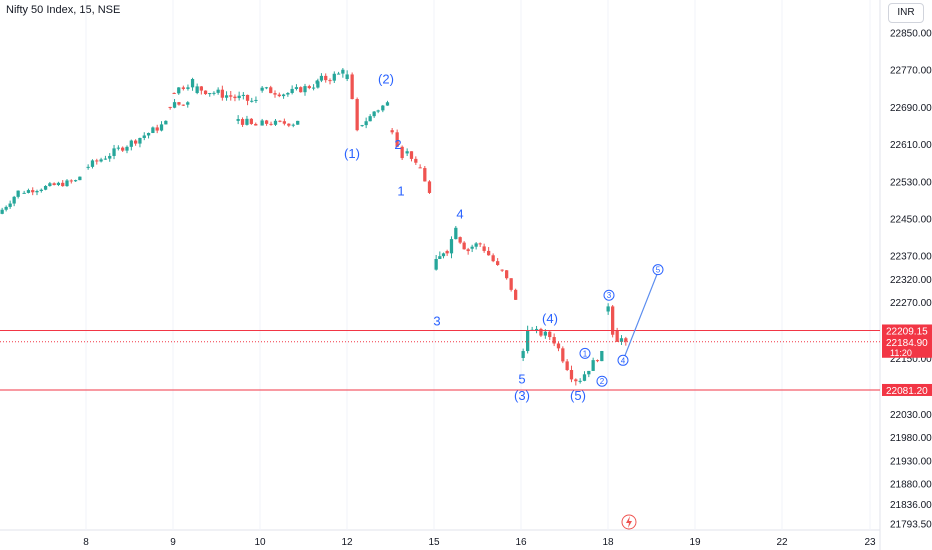  What do you see at coordinates (907, 343) in the screenshot?
I see `price-label-value: 22184.90` at bounding box center [907, 343].